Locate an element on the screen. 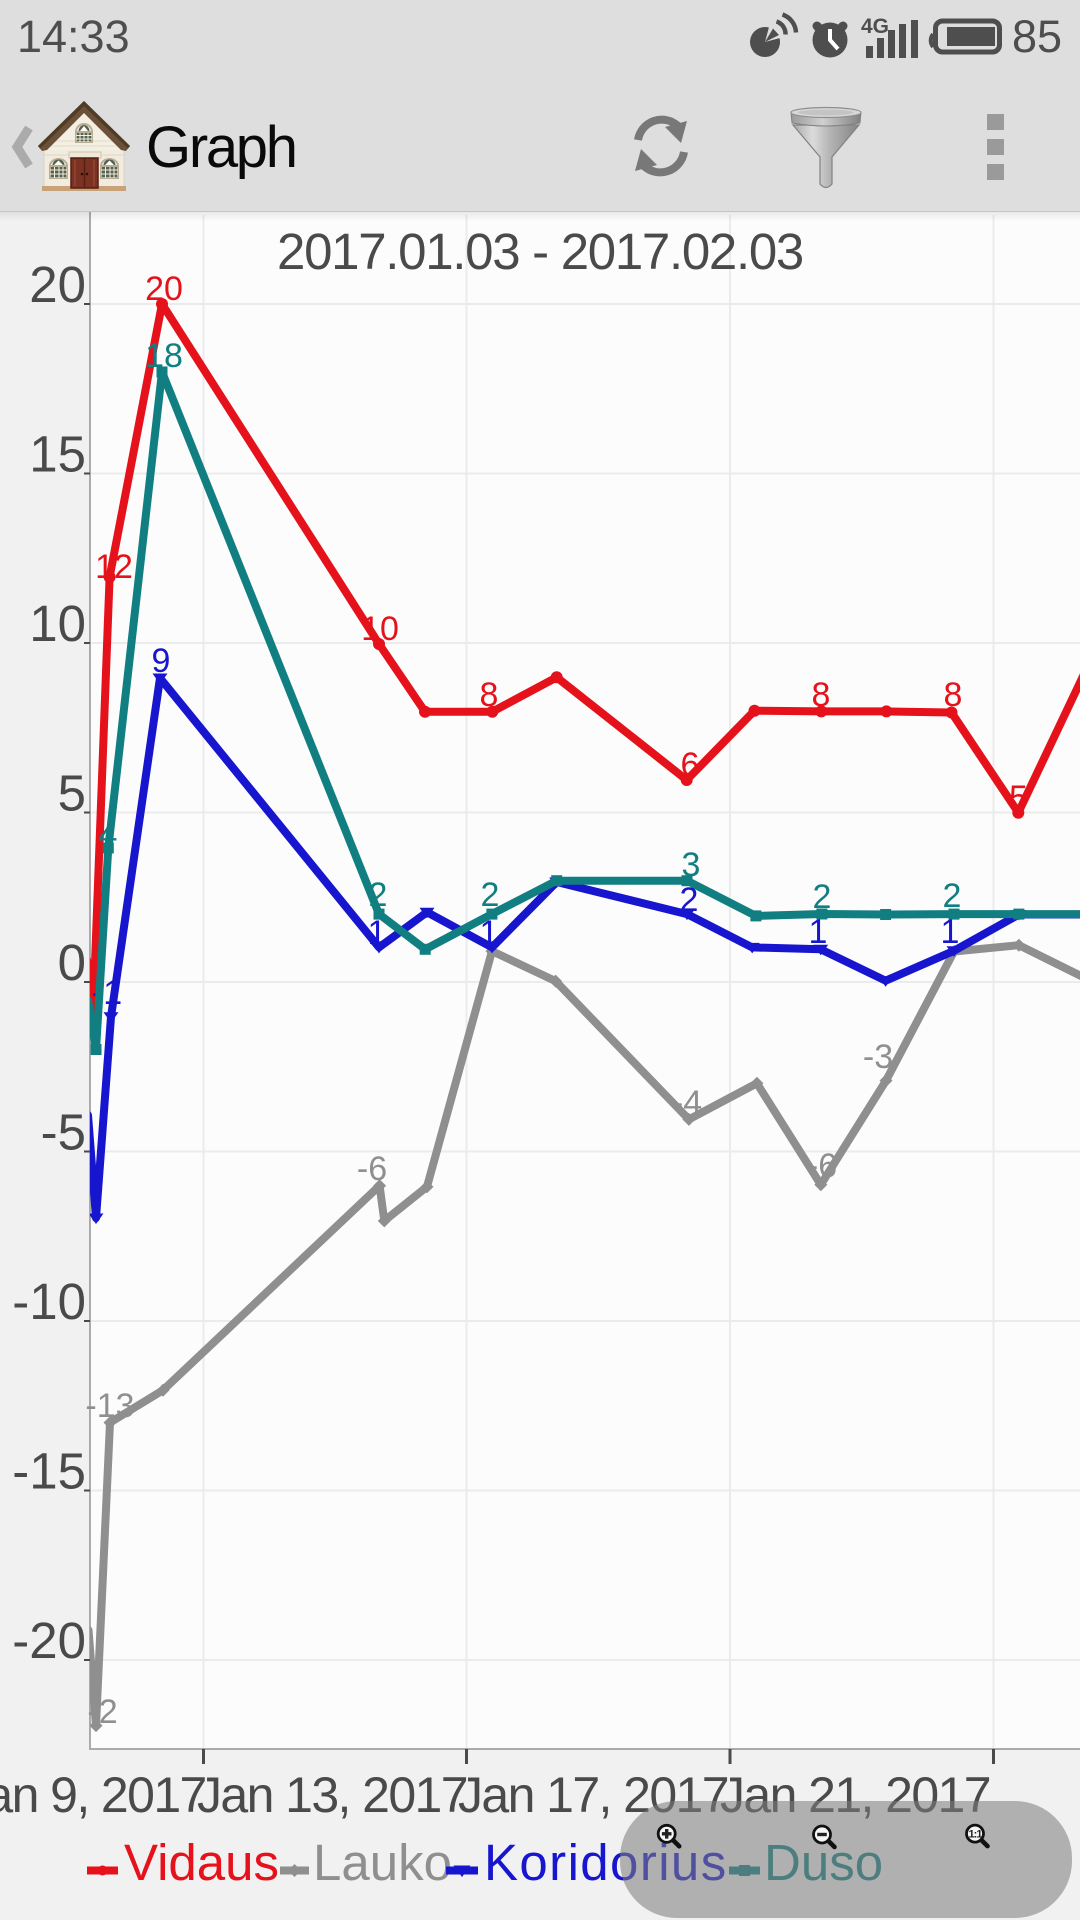  svg-text: 18 is located at coordinates (164, 356).